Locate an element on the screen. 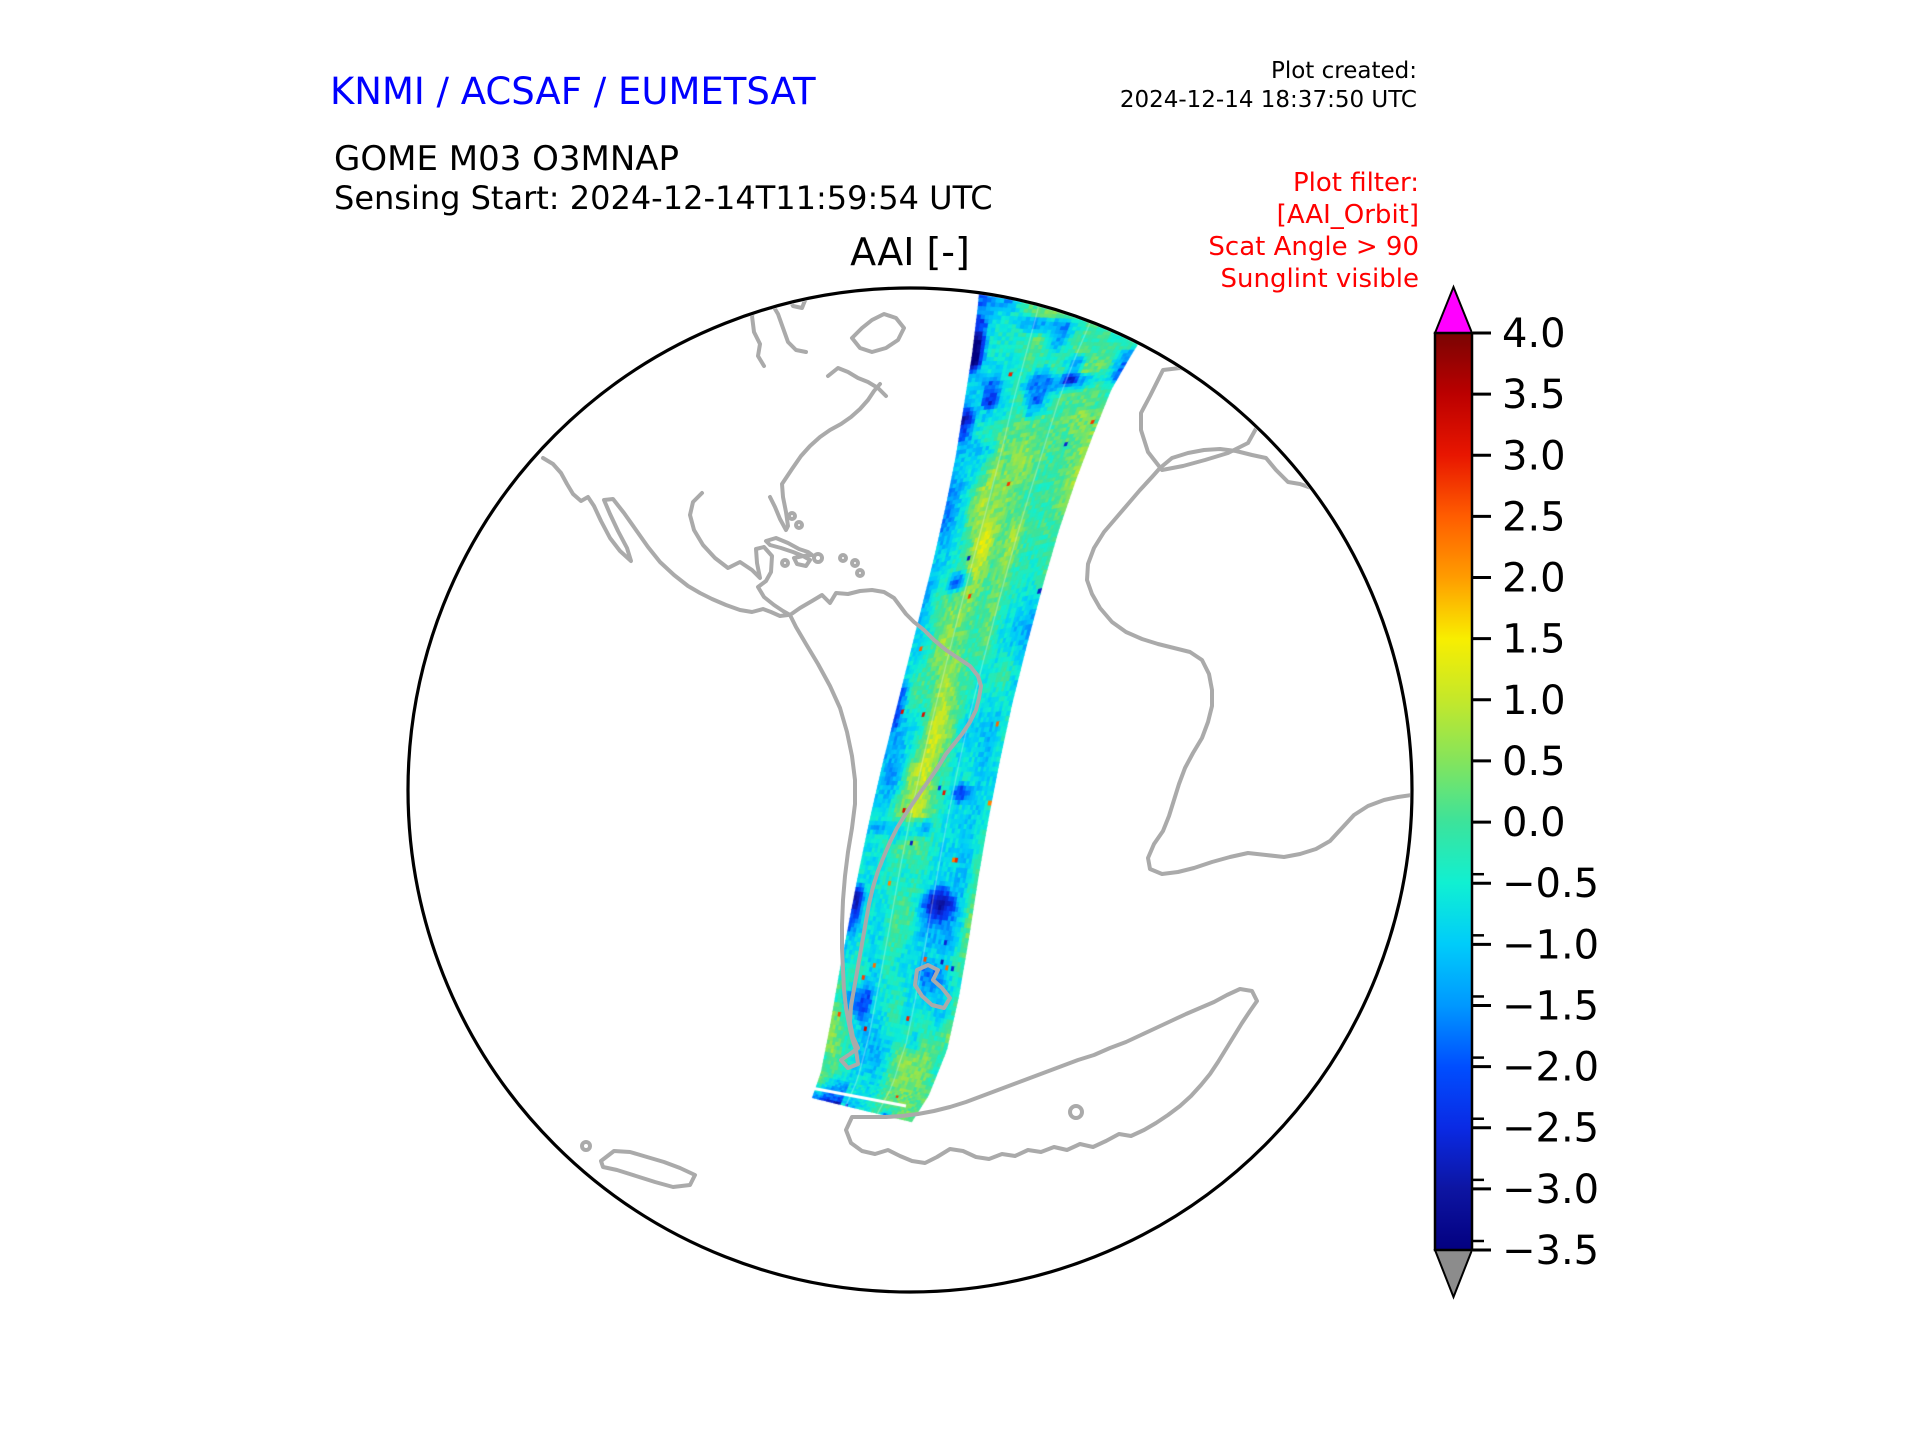 The height and width of the screenshot is (1440, 1920). plot-created-time: 2024-12-14 18:37:50 UTC is located at coordinates (1268, 100).